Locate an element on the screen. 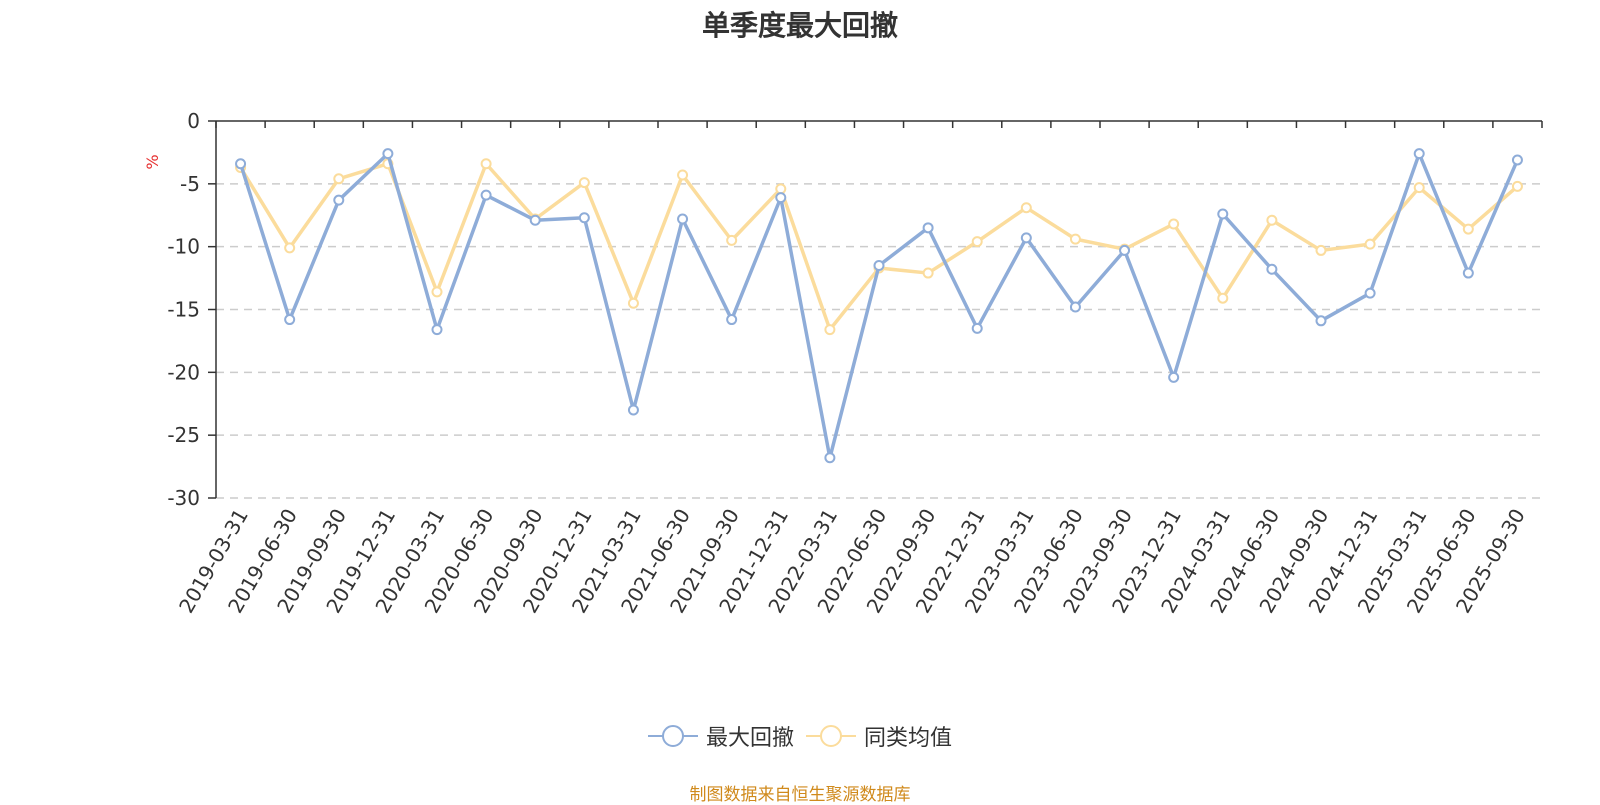 This screenshot has width=1600, height=805. legend-marker-peer-average-icon is located at coordinates (831, 736).